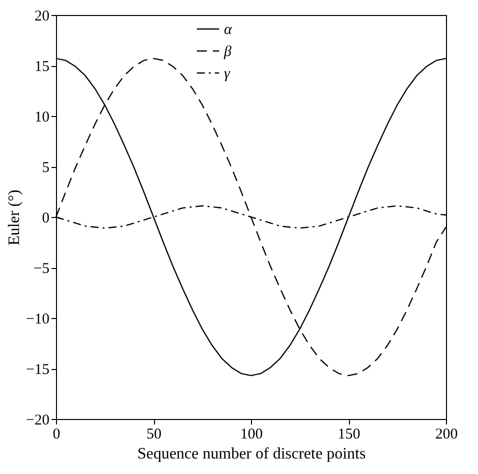 The height and width of the screenshot is (474, 478). I want to click on y-tick-label: 10, so click(42, 118).